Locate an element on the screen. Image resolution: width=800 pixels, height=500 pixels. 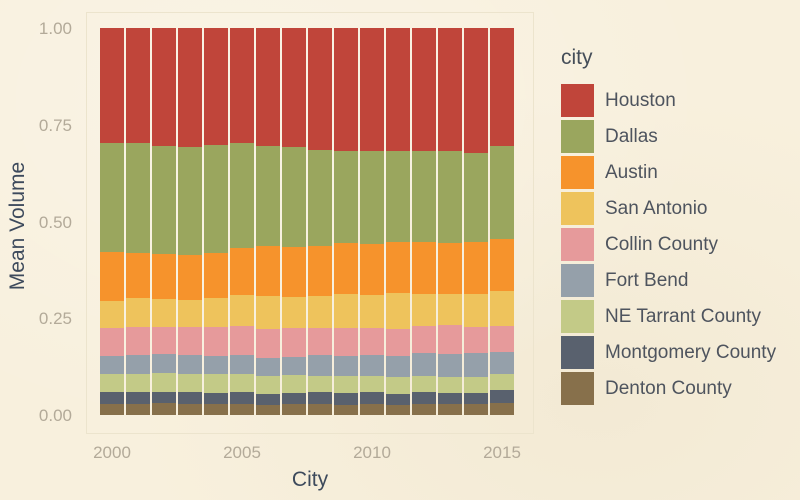
bar-segment-2002-ne-tarrant-county is located at coordinates (164, 382).